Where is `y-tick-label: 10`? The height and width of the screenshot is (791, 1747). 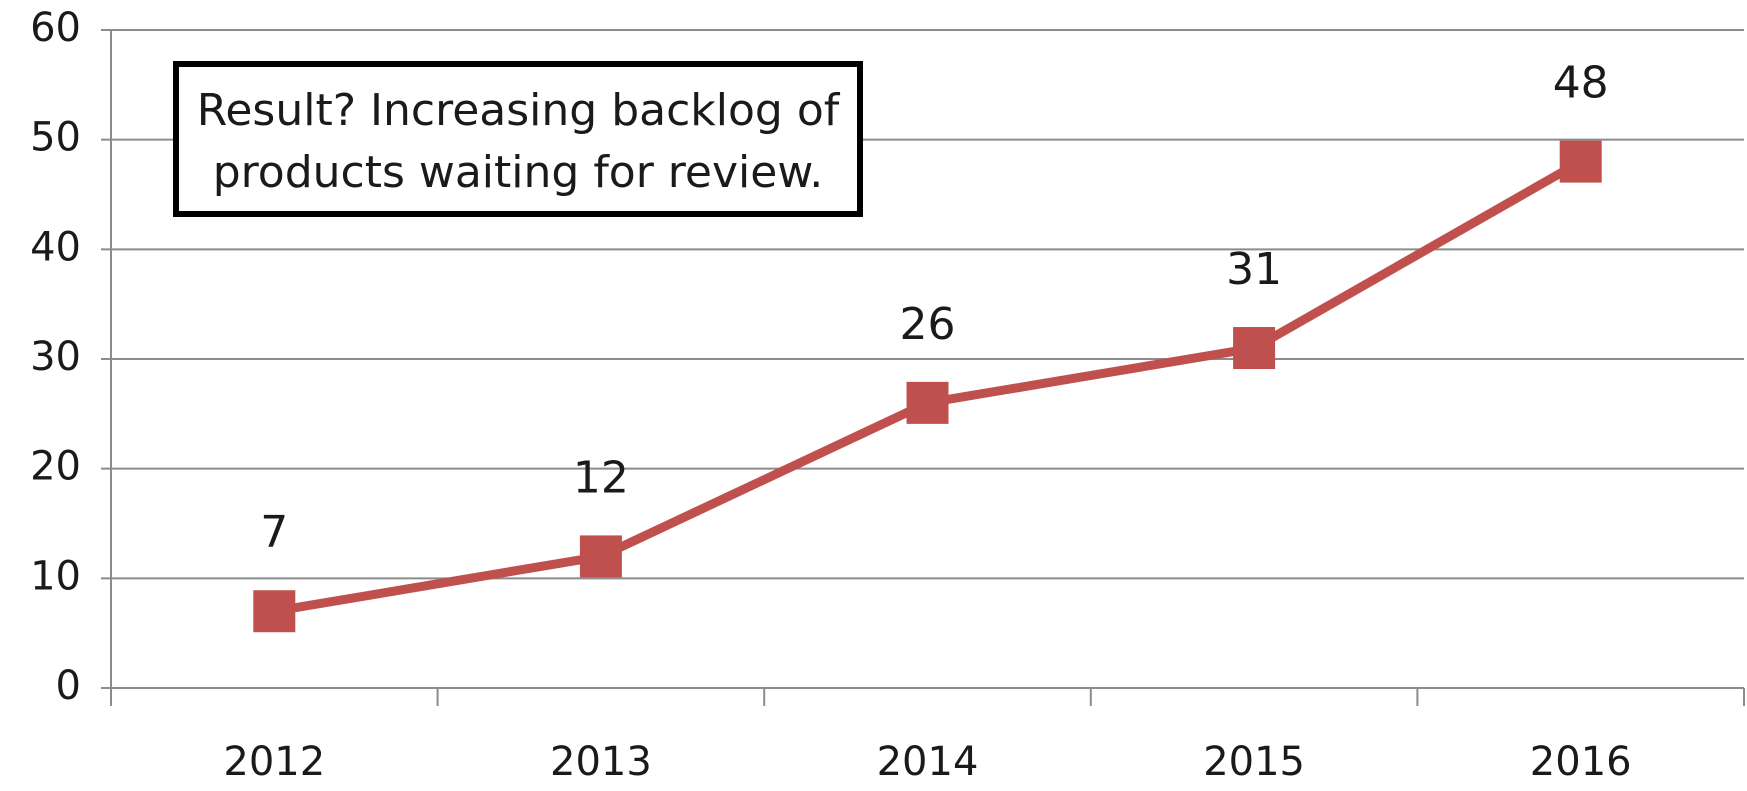 y-tick-label: 10 is located at coordinates (55, 576).